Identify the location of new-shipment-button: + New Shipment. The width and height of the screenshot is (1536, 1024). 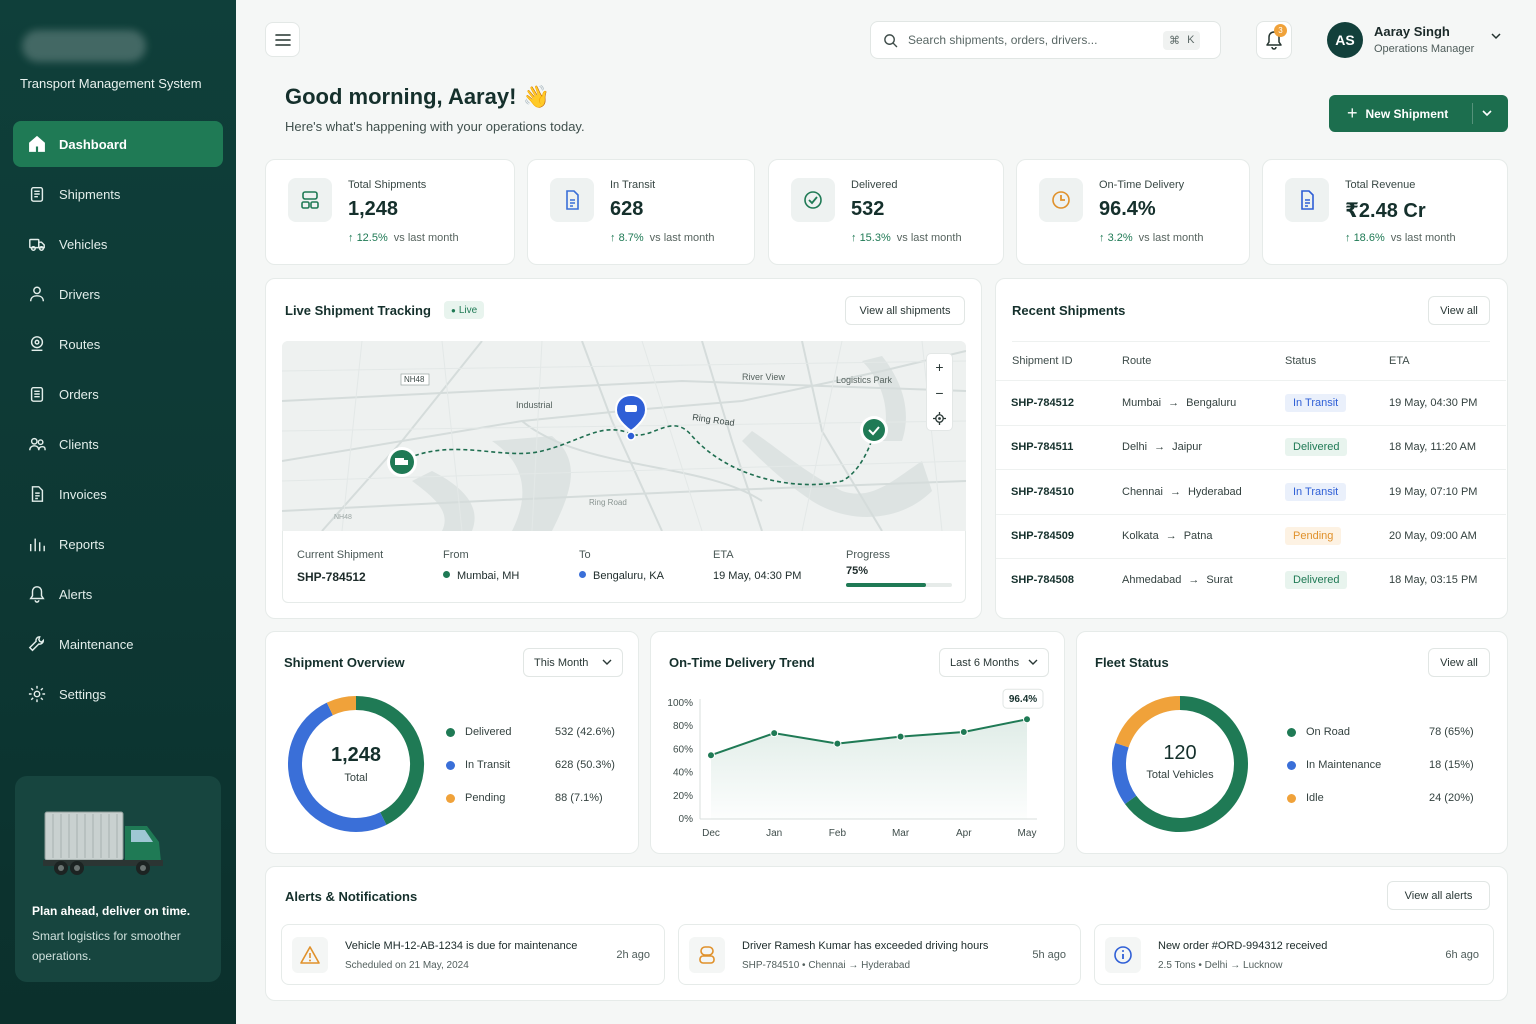
(1418, 113).